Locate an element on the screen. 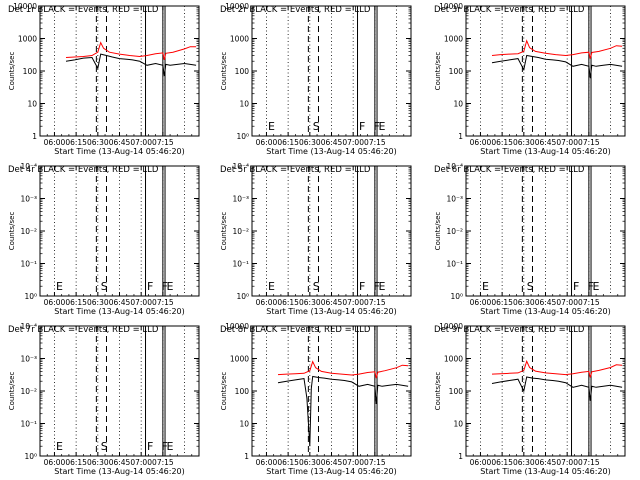 The height and width of the screenshot is (480, 640). panel-title: Det 1r BLACK = Events, RED = LLD is located at coordinates (83, 10).